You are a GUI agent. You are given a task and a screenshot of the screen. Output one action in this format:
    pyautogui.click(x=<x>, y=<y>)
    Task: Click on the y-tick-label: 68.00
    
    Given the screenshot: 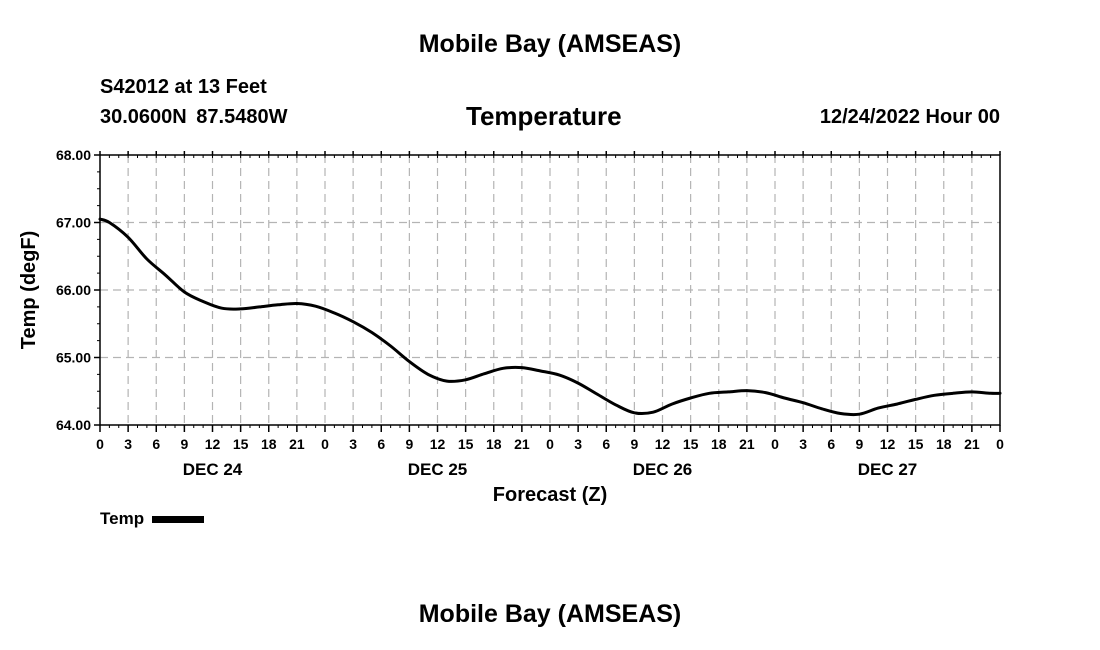 What is the action you would take?
    pyautogui.click(x=73, y=155)
    